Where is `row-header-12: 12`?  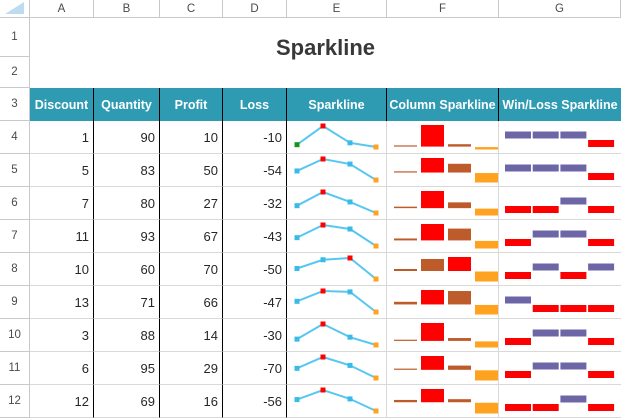 row-header-12: 12 is located at coordinates (15, 401).